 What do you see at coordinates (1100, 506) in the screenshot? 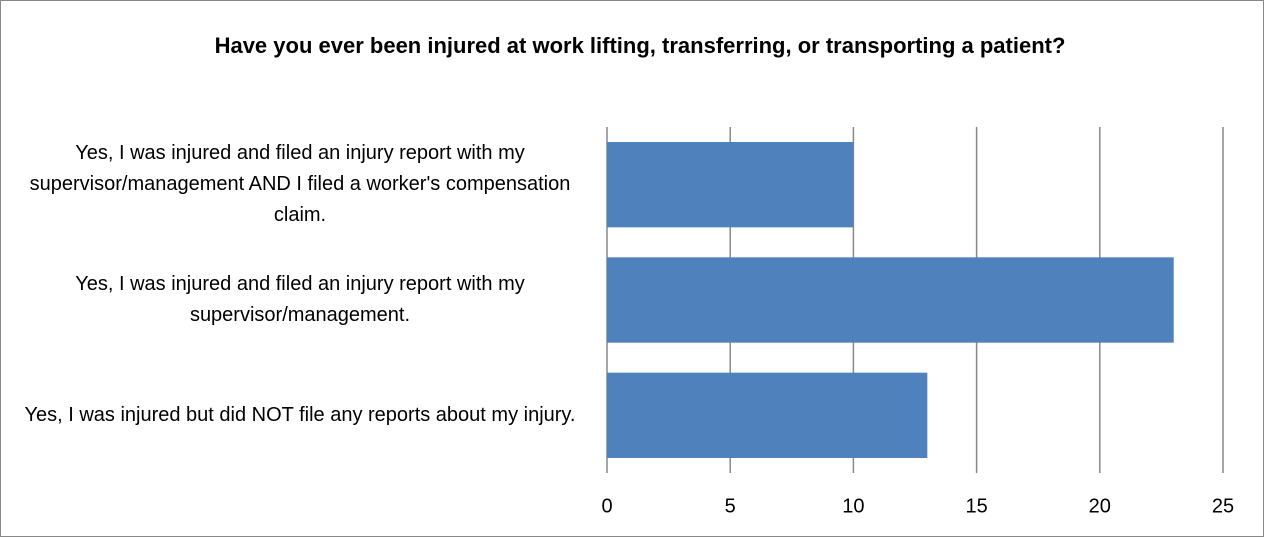
I see `x-tick-label: 20` at bounding box center [1100, 506].